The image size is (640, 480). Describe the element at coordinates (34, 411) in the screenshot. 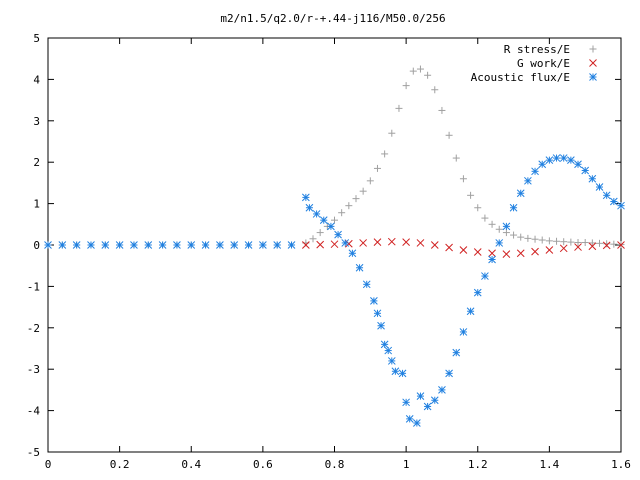

I see `y-tick-label: -4` at that location.